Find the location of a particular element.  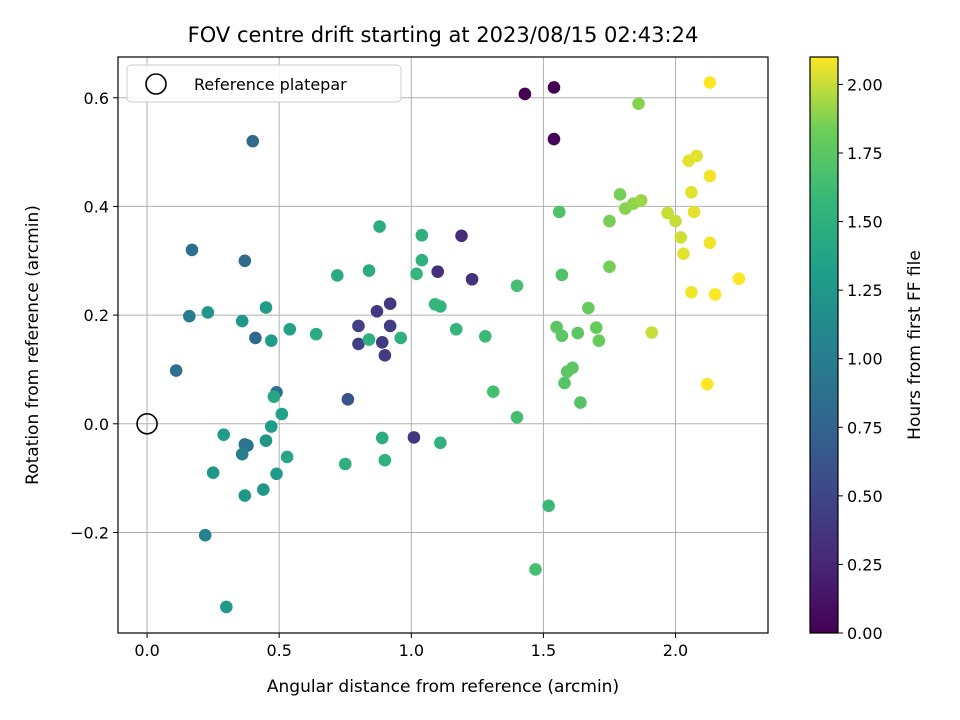

reference-point-marker is located at coordinates (147, 423).